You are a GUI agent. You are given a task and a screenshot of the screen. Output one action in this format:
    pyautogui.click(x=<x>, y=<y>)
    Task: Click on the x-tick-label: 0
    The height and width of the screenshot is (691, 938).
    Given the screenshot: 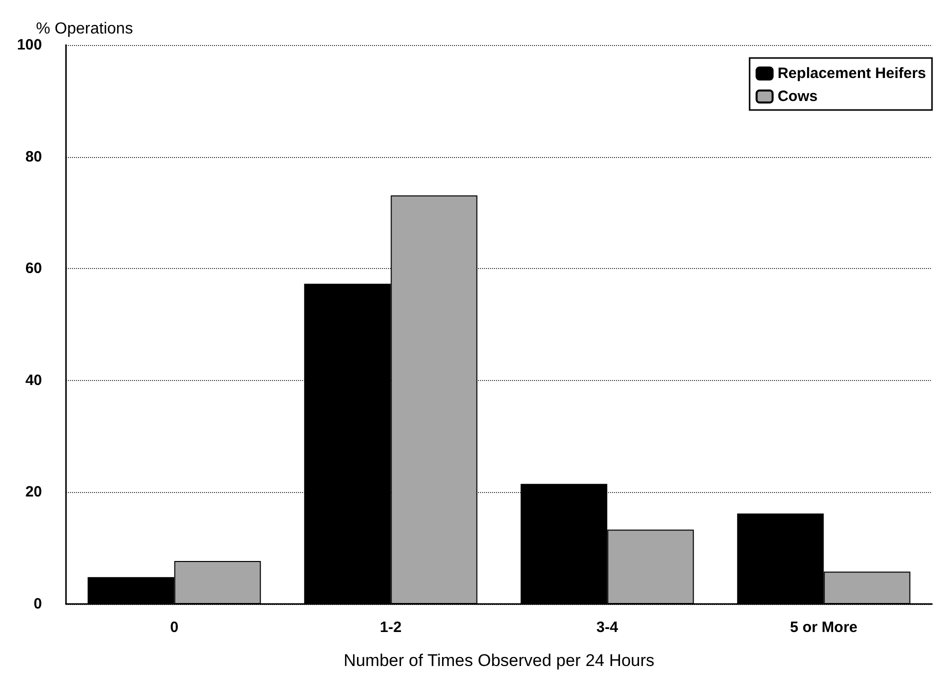 What is the action you would take?
    pyautogui.click(x=174, y=627)
    